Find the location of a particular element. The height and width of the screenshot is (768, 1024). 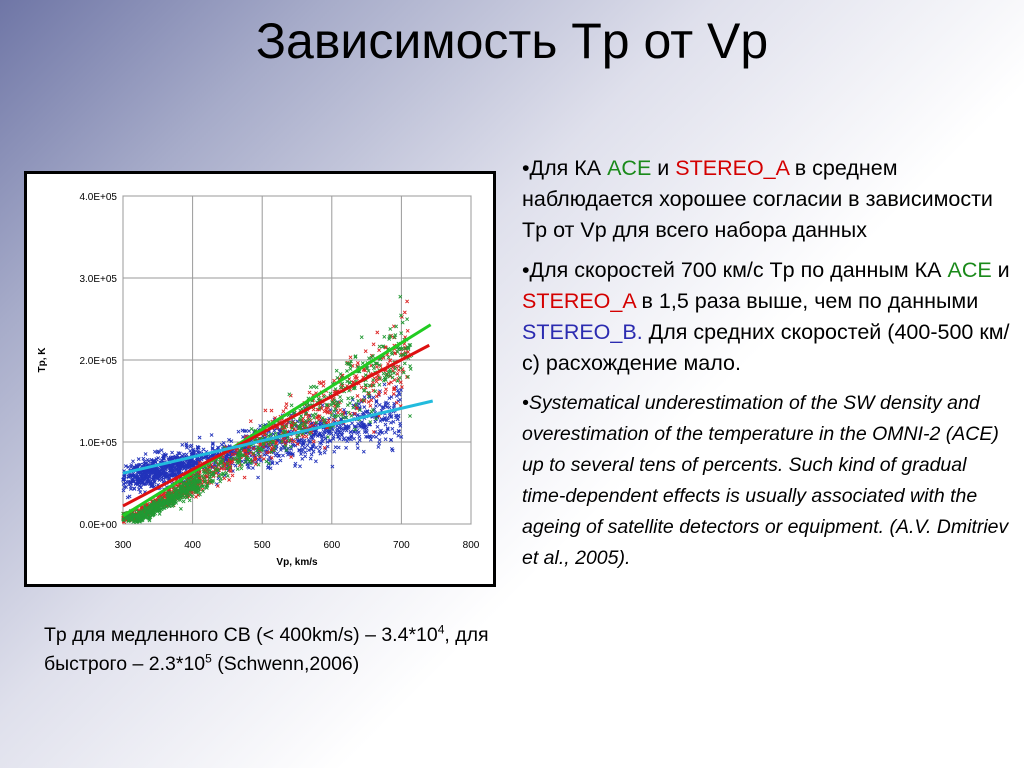

footnote-text-c: (Schwenn,2006) is located at coordinates (285, 664).